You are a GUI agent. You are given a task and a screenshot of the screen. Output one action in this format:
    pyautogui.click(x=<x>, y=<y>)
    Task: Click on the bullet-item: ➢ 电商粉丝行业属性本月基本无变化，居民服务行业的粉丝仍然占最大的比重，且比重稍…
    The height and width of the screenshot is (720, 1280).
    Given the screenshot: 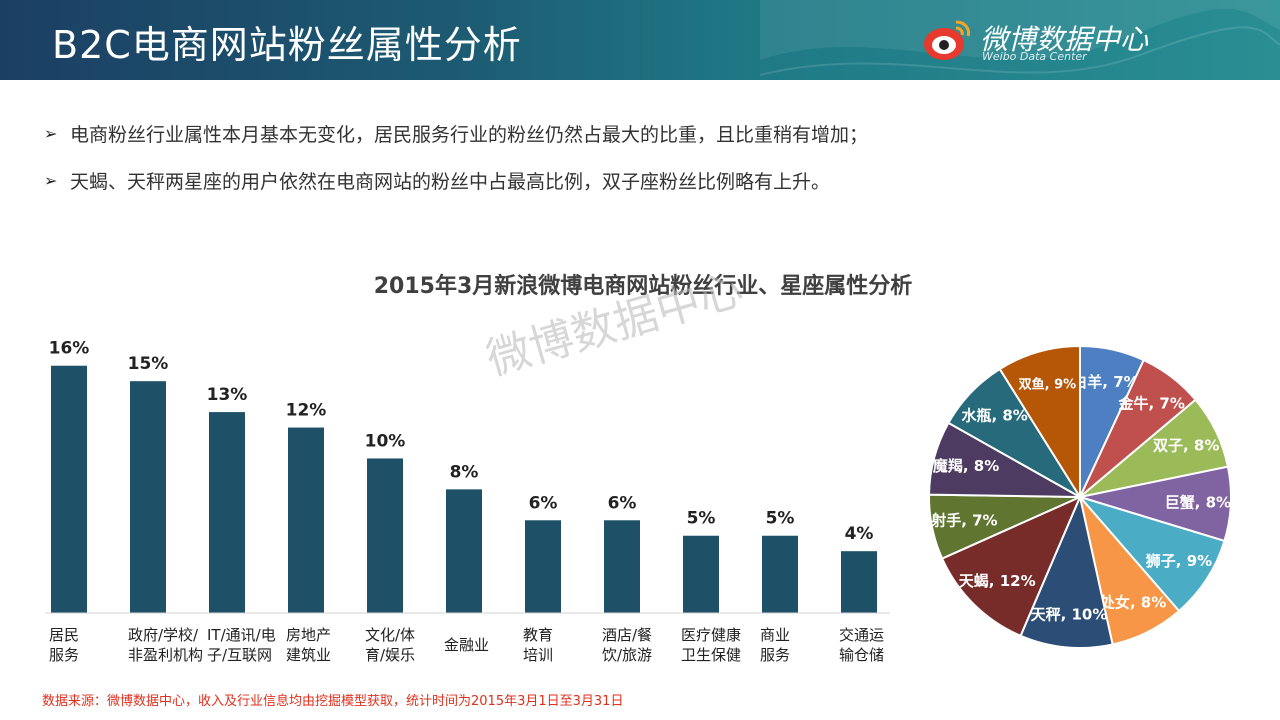 What is the action you would take?
    pyautogui.click(x=644, y=133)
    